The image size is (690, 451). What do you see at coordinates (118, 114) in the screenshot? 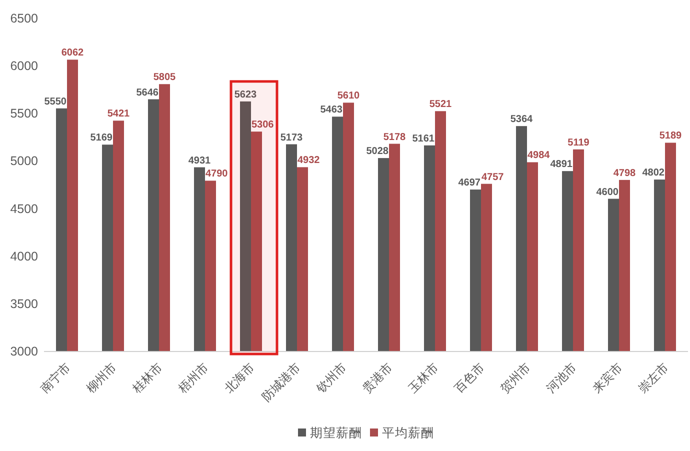
I see `data-label: 5421` at bounding box center [118, 114].